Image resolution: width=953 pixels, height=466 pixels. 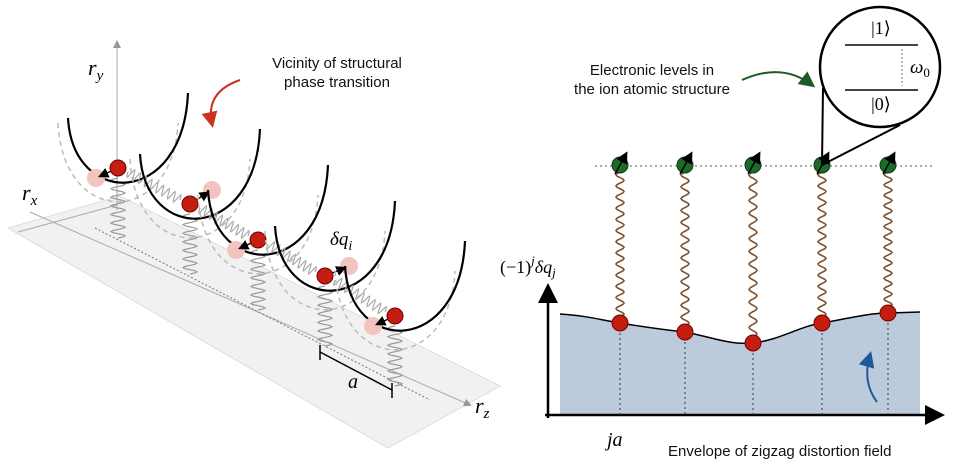 I want to click on spacing-bar, so click(x=356, y=371).